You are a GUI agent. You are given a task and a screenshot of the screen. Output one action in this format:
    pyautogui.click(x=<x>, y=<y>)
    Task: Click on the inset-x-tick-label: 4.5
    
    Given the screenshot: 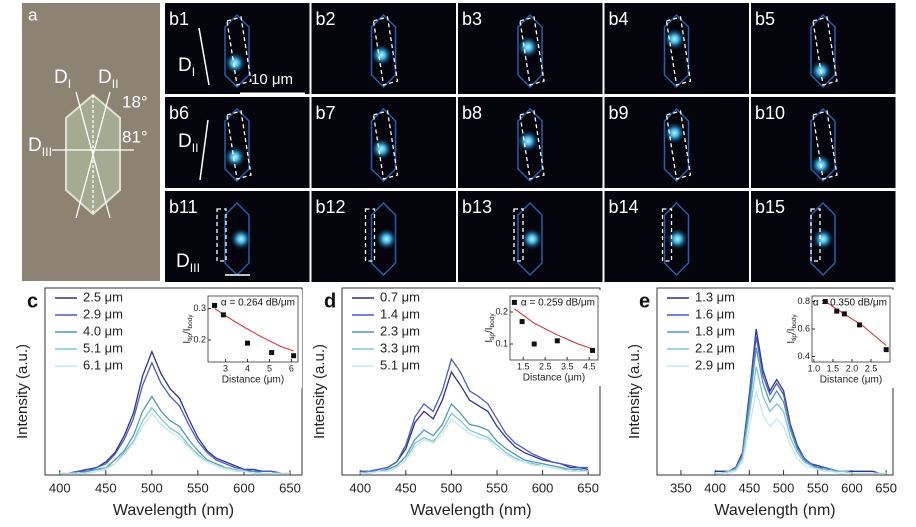 What is the action you would take?
    pyautogui.click(x=589, y=366)
    